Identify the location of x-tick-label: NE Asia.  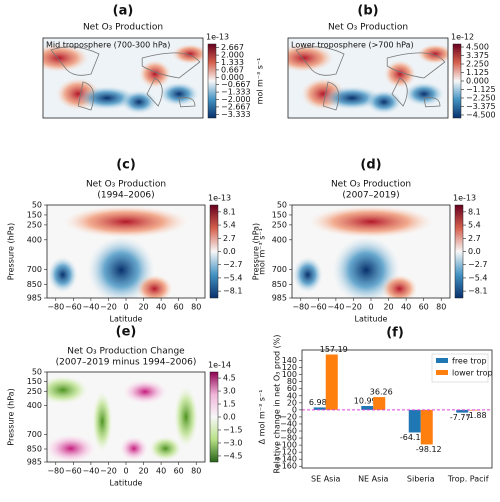
(373, 479).